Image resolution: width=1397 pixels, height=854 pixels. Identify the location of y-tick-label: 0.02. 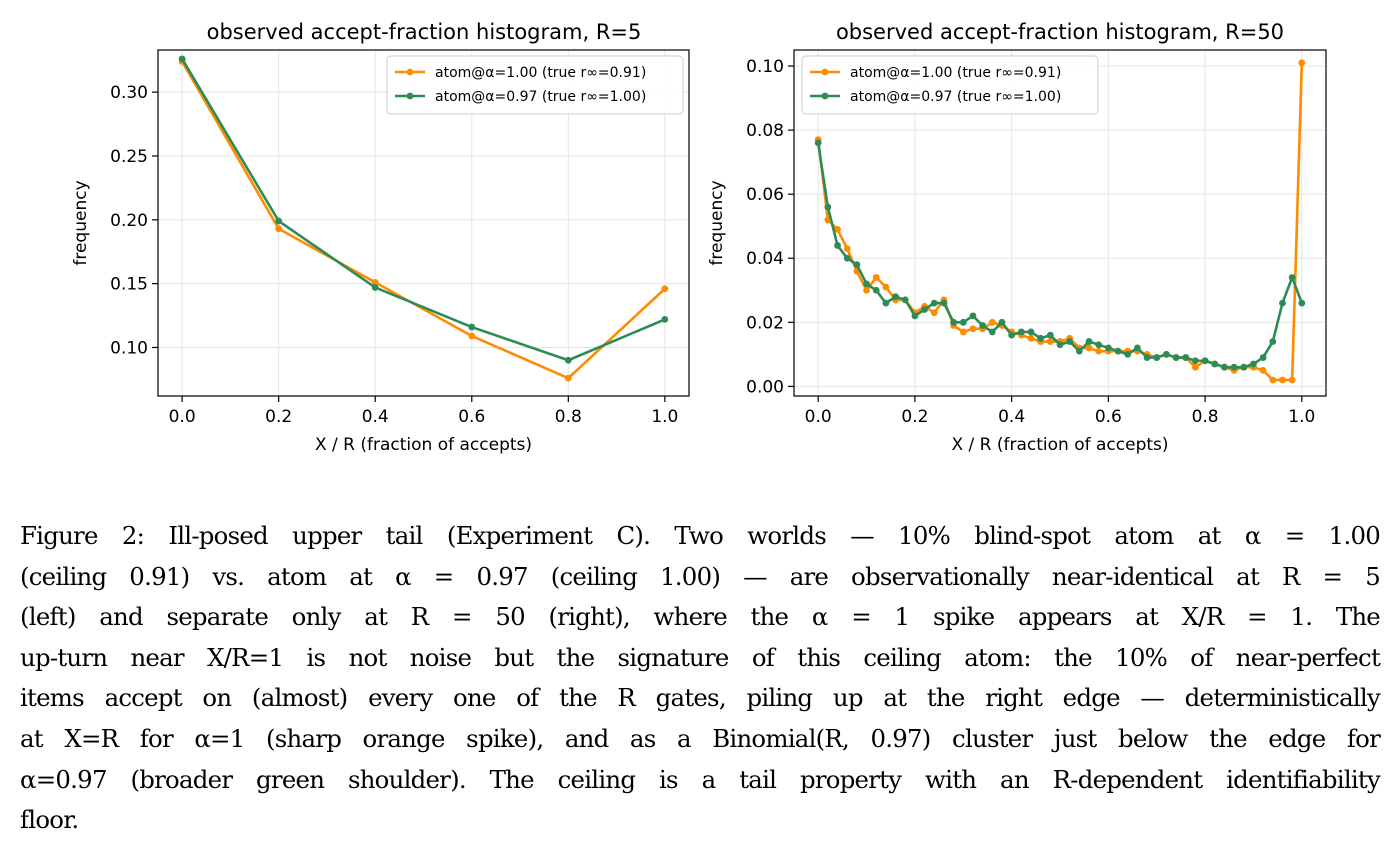
(765, 323).